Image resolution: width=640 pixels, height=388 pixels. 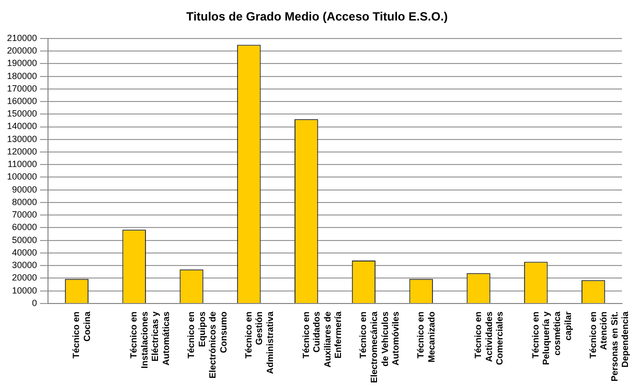 I want to click on y-tick-label: 20000, so click(x=25, y=277).